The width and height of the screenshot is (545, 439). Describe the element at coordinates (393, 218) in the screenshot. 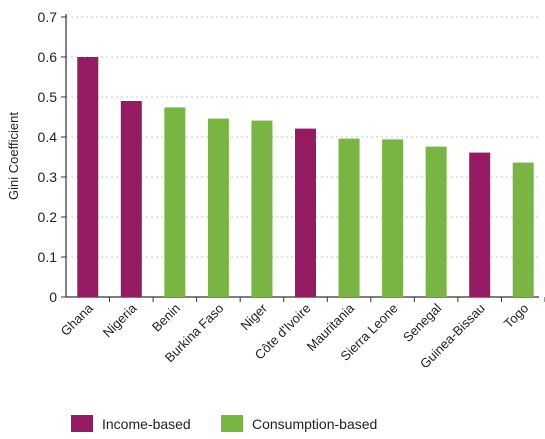

I see `bar-sierra-leone` at that location.